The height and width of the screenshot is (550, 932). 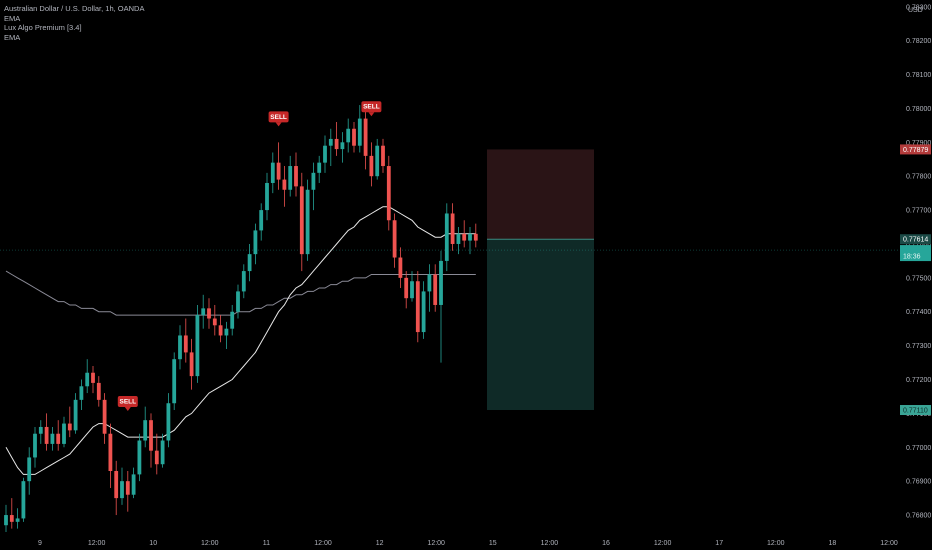 I want to click on time-axis-bg, so click(x=466, y=541).